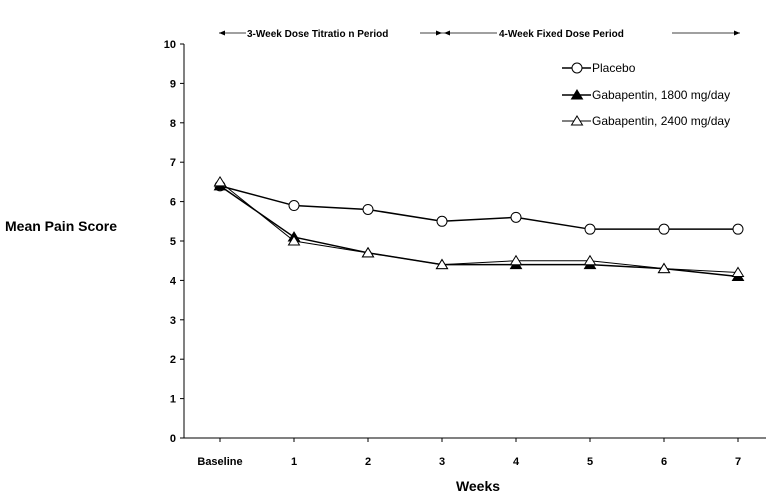 Image resolution: width=768 pixels, height=500 pixels. Describe the element at coordinates (614, 68) in the screenshot. I see `legend-label-placebo: Placebo` at that location.